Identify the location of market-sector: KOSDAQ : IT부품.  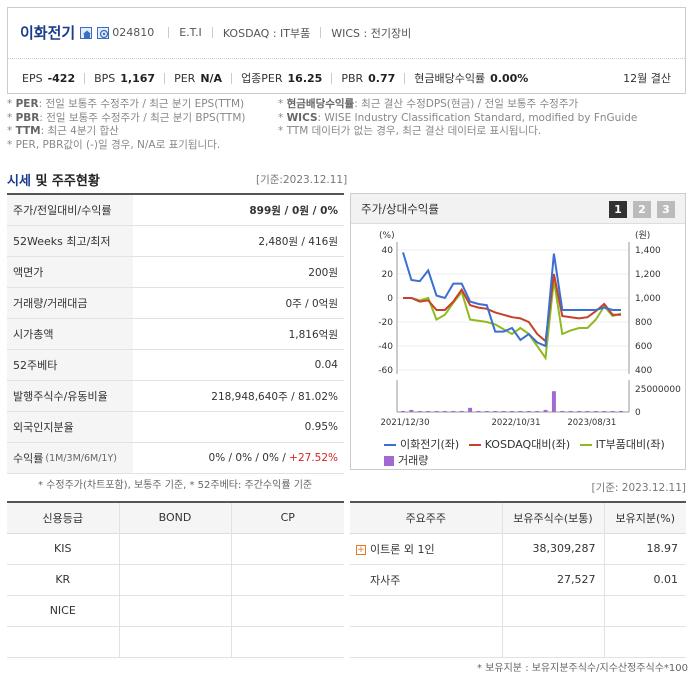
(266, 33).